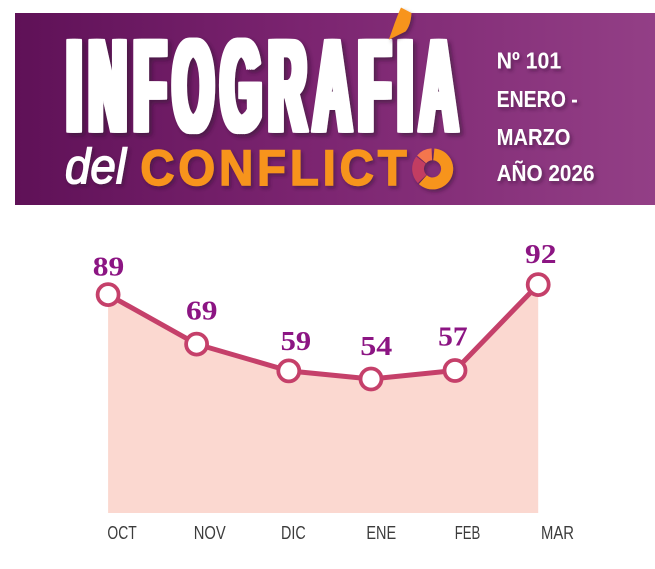  I want to click on svg-text: 54, so click(376, 345).